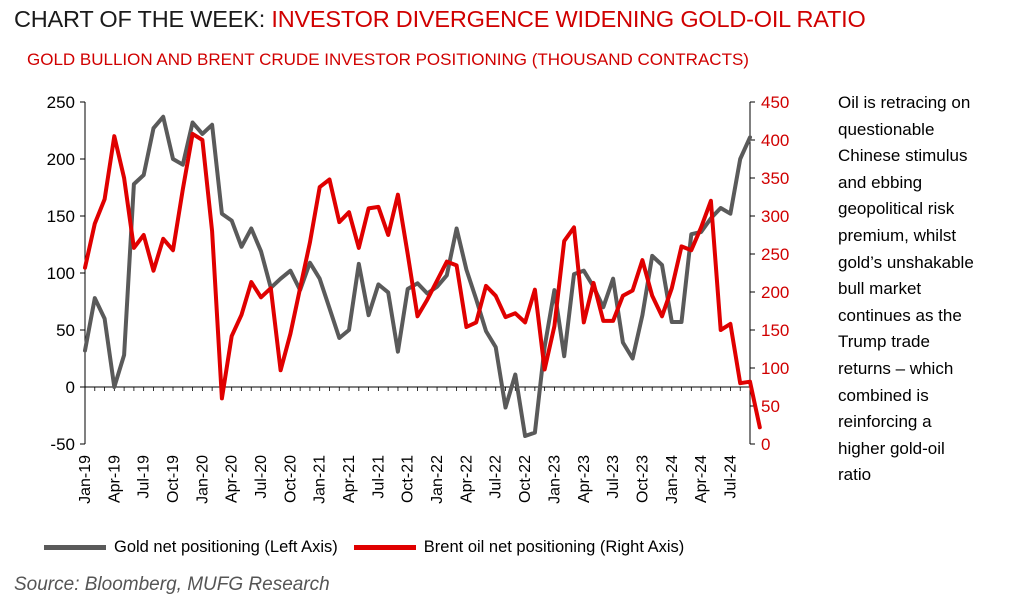 The image size is (1022, 604). What do you see at coordinates (730, 477) in the screenshot?
I see `x-axis-tick-label: Jul-24` at bounding box center [730, 477].